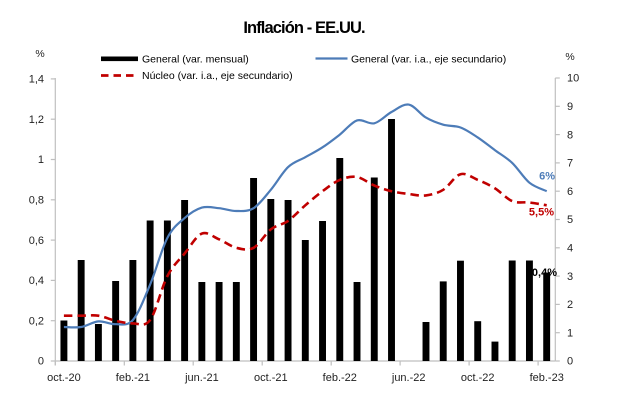 This screenshot has height=400, width=617. Describe the element at coordinates (36, 321) in the screenshot. I see `svg-text: 0,2` at that location.